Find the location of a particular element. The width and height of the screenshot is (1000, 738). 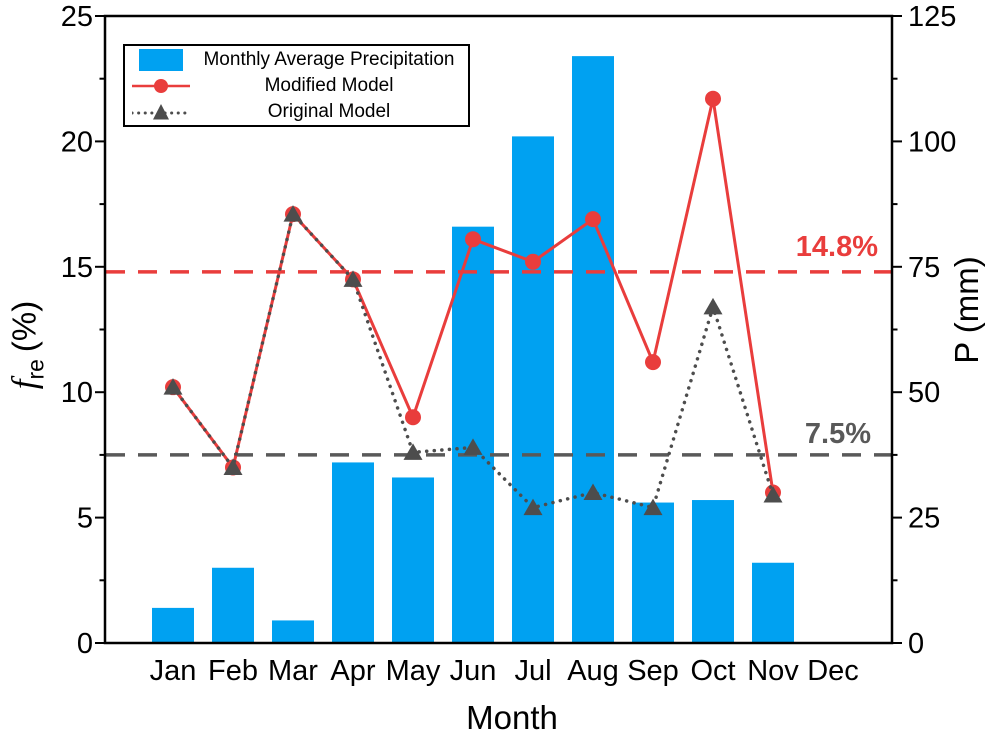

left-axis-title: fre (%) is located at coordinates (27, 345).